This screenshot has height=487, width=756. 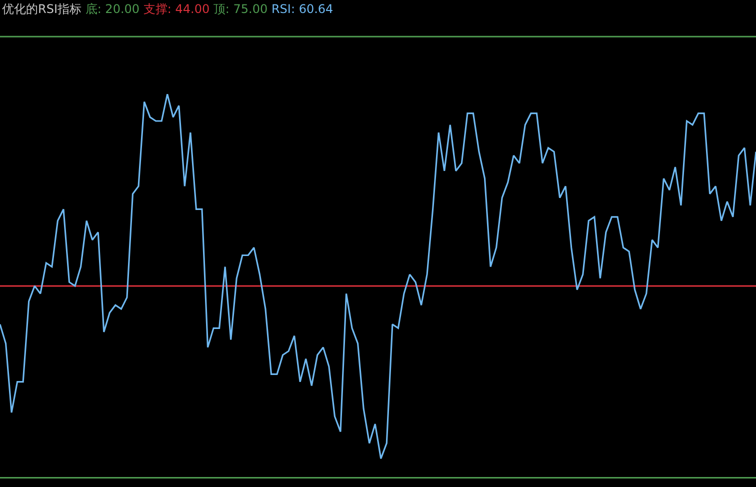 What do you see at coordinates (176, 9) in the screenshot?
I see `text: 支撑: 44.00` at bounding box center [176, 9].